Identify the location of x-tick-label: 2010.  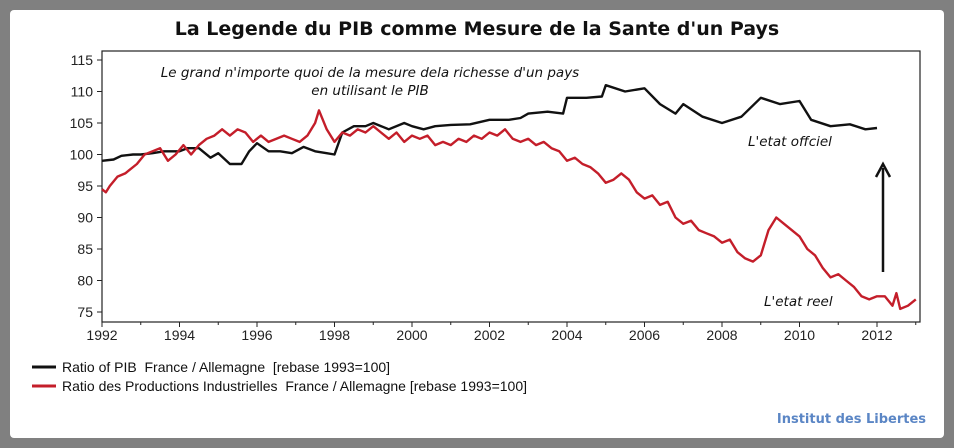
(799, 335).